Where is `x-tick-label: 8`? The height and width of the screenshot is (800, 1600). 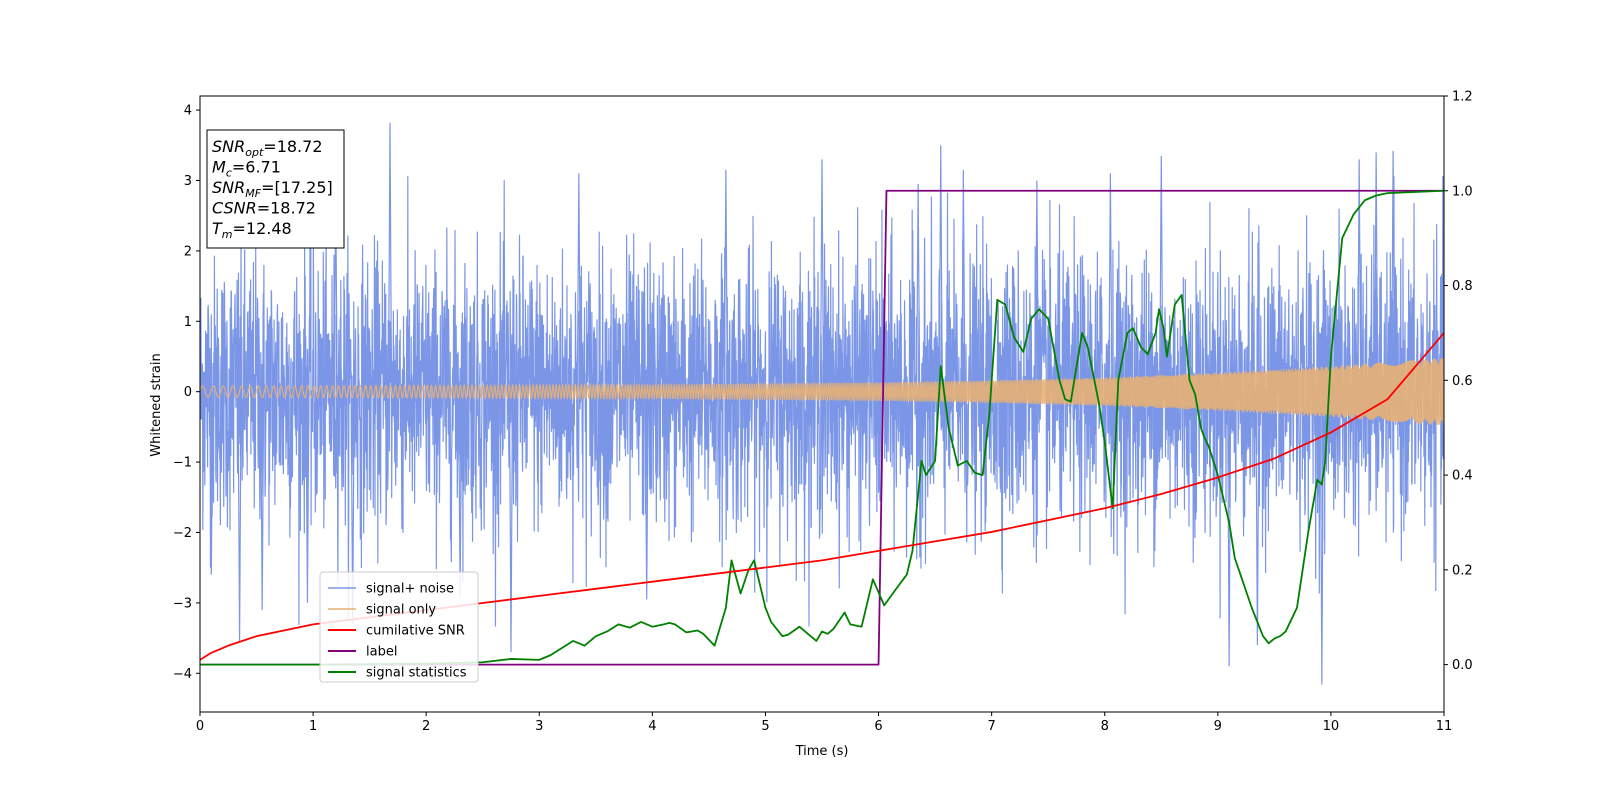
x-tick-label: 8 is located at coordinates (1105, 726).